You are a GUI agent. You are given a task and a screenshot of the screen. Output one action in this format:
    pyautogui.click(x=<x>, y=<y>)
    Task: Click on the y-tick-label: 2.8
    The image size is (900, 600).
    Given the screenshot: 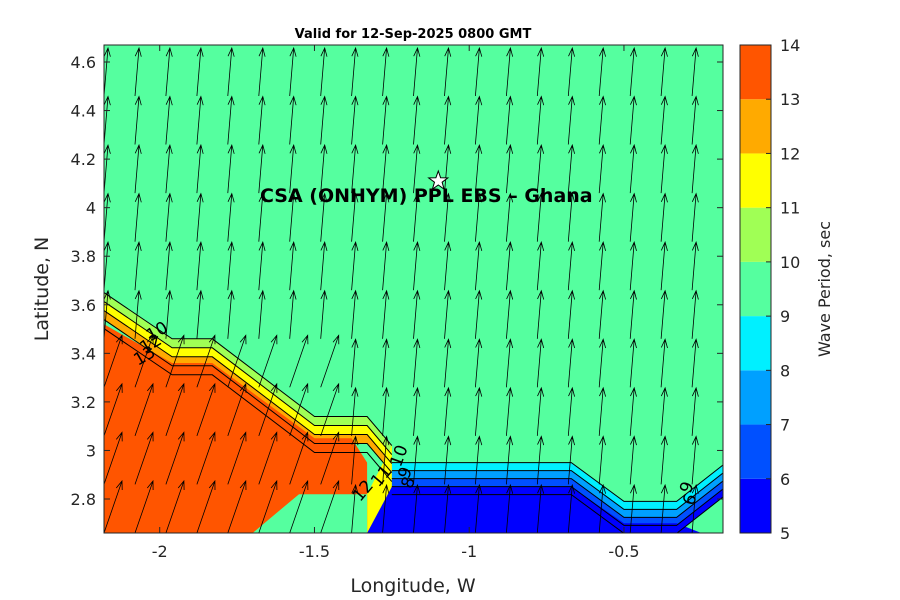 What is the action you would take?
    pyautogui.click(x=83, y=499)
    